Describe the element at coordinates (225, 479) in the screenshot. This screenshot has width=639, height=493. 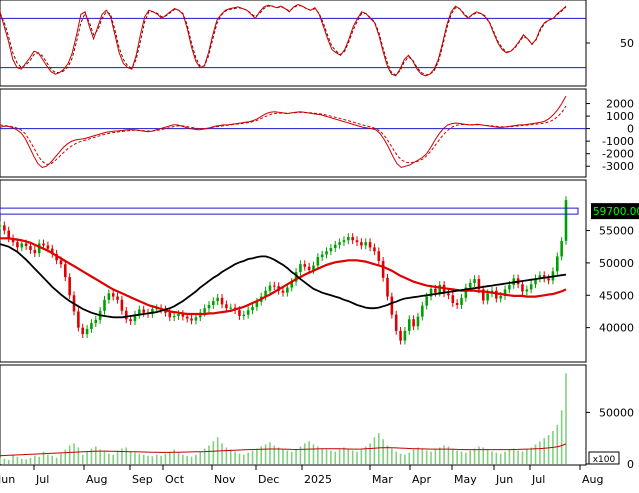
I see `x-tick-label: Nov` at that location.